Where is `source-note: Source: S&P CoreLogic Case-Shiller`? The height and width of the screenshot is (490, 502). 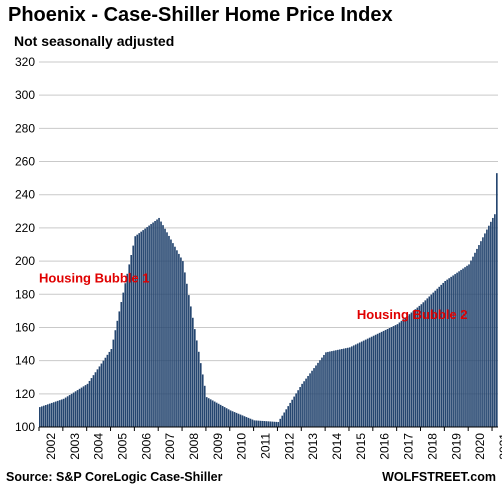 source-note: Source: S&P CoreLogic Case-Shiller is located at coordinates (114, 477).